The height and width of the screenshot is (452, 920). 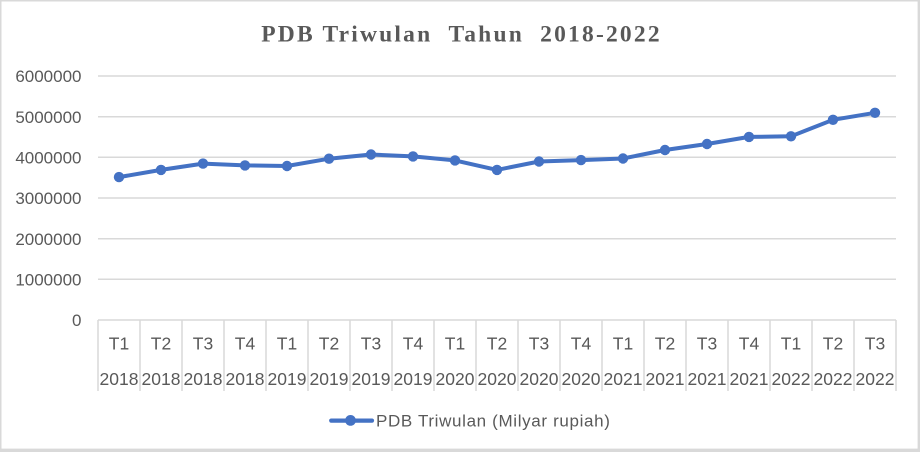 I want to click on svg-text: 6000000, so click(x=48, y=76).